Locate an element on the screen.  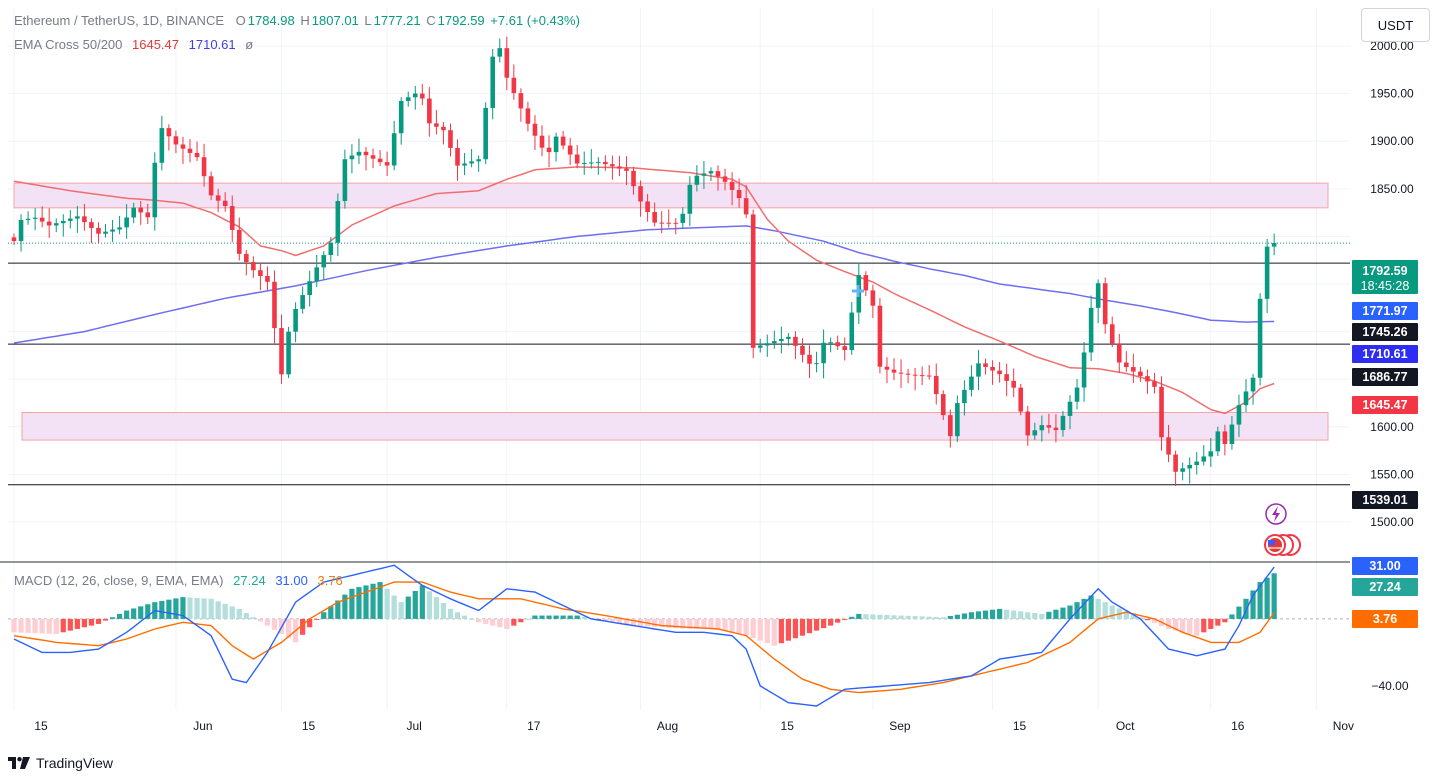
price-label-tag-label: 1771.97 is located at coordinates (1384, 311).